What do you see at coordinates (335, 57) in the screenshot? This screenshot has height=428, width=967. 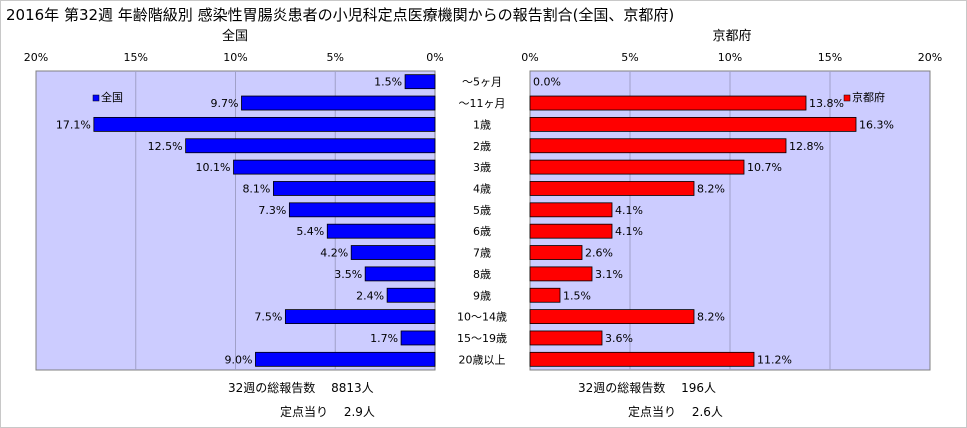 I see `national-tick-label: 5%` at bounding box center [335, 57].